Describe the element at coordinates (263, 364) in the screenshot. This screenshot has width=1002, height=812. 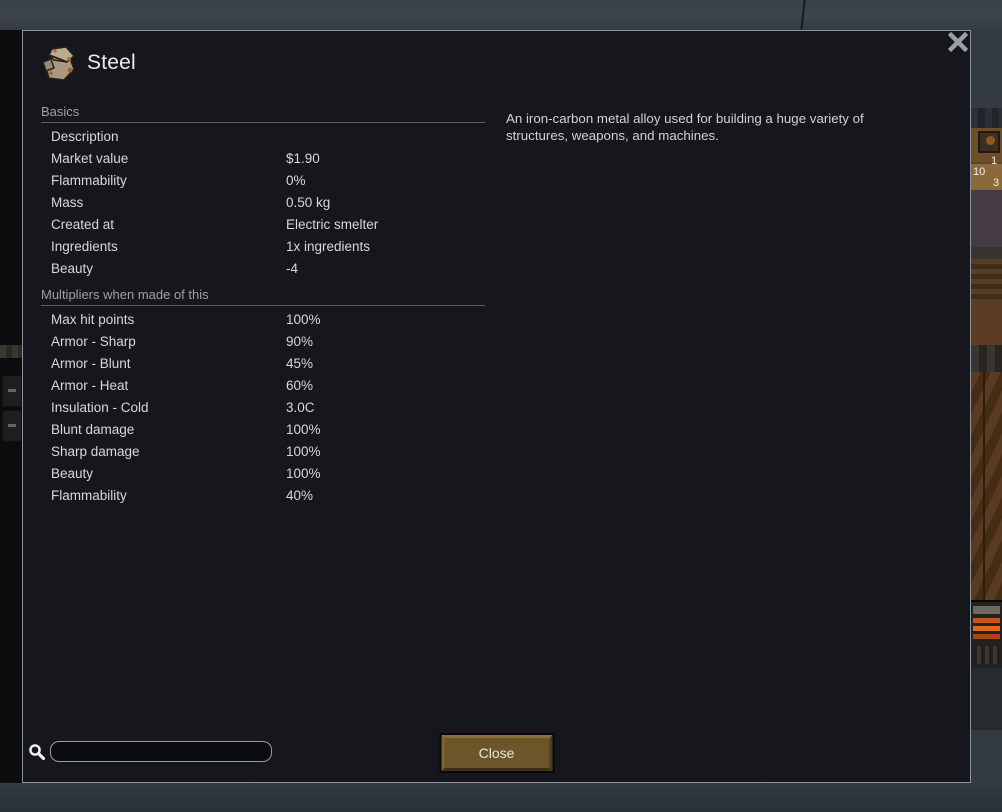
I see `table-row: Armor - Blunt 45%` at that location.